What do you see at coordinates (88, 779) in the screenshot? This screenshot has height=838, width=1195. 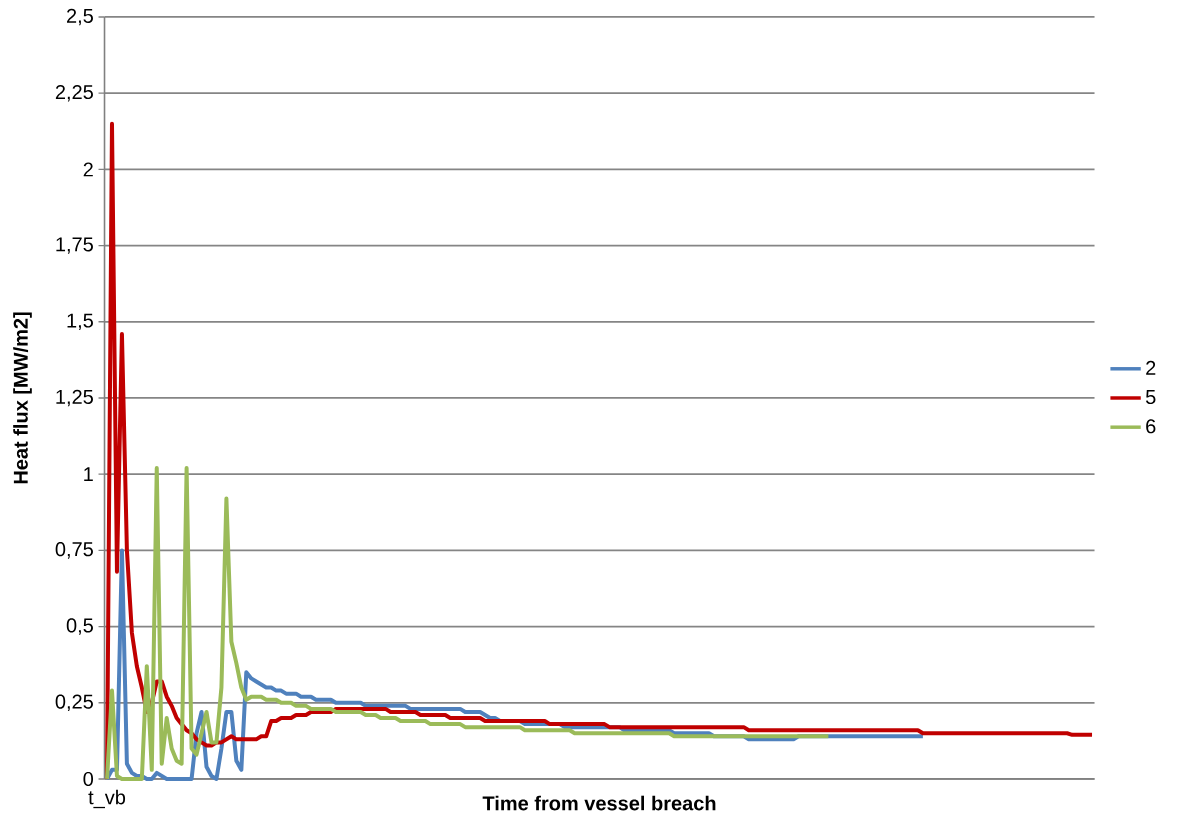 I see `y-tick-label: 0` at bounding box center [88, 779].